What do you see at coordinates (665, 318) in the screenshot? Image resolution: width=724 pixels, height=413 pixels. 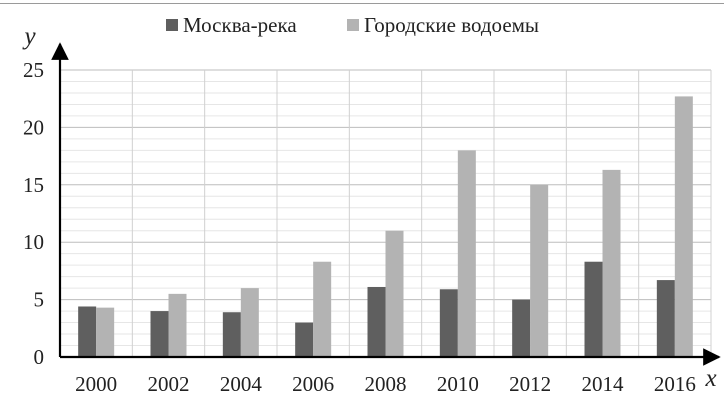 I see `bar-series-1-2016` at bounding box center [665, 318].